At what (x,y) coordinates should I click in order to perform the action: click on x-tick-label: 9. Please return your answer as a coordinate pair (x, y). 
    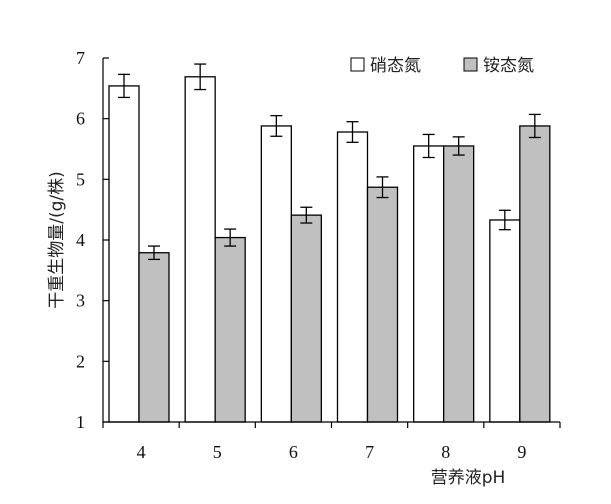
    Looking at the image, I should click on (521, 452).